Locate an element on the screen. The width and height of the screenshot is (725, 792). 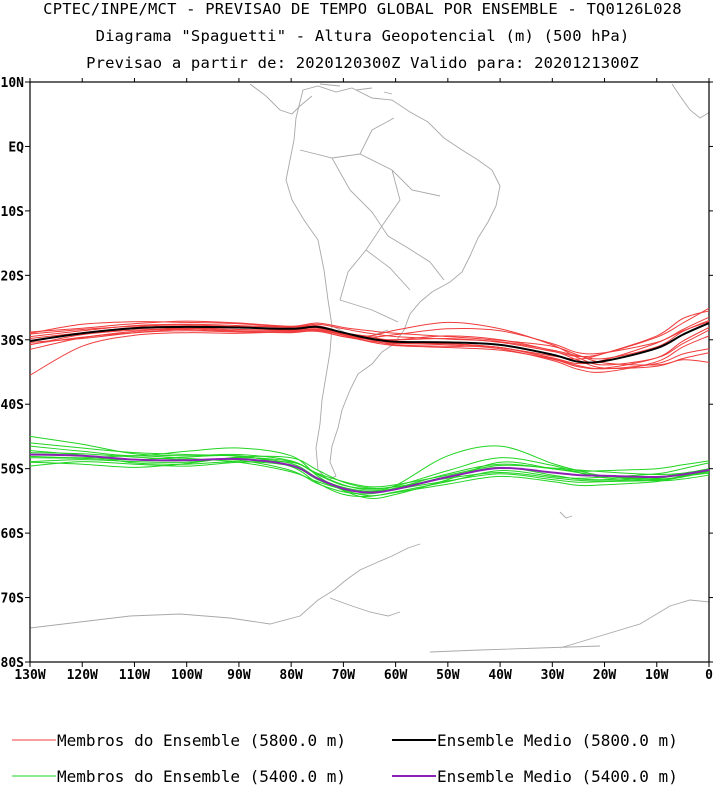
y-tick-label: 20S is located at coordinates (13, 276).